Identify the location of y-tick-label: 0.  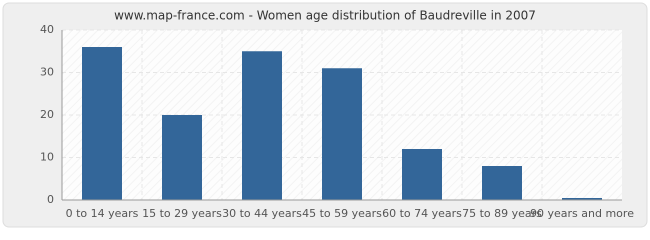
(50, 199).